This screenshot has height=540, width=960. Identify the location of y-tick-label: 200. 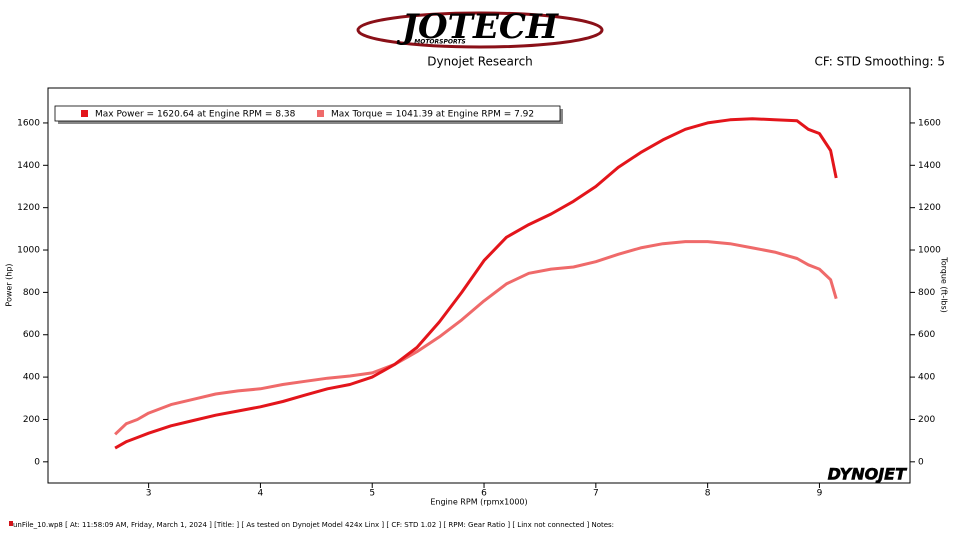
(31, 420).